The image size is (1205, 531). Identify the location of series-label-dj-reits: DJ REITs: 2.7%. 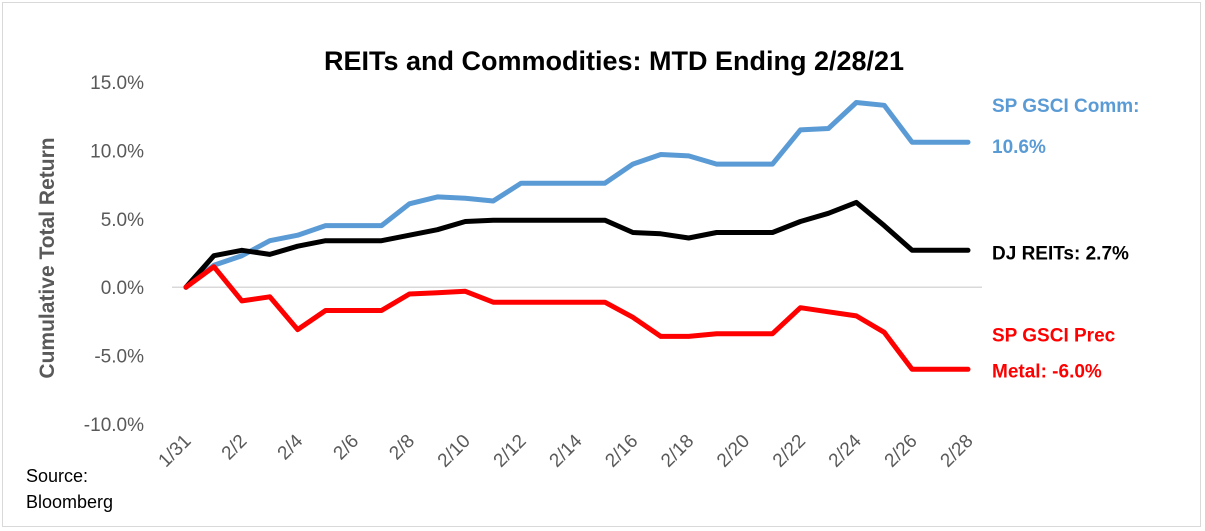
(1060, 253).